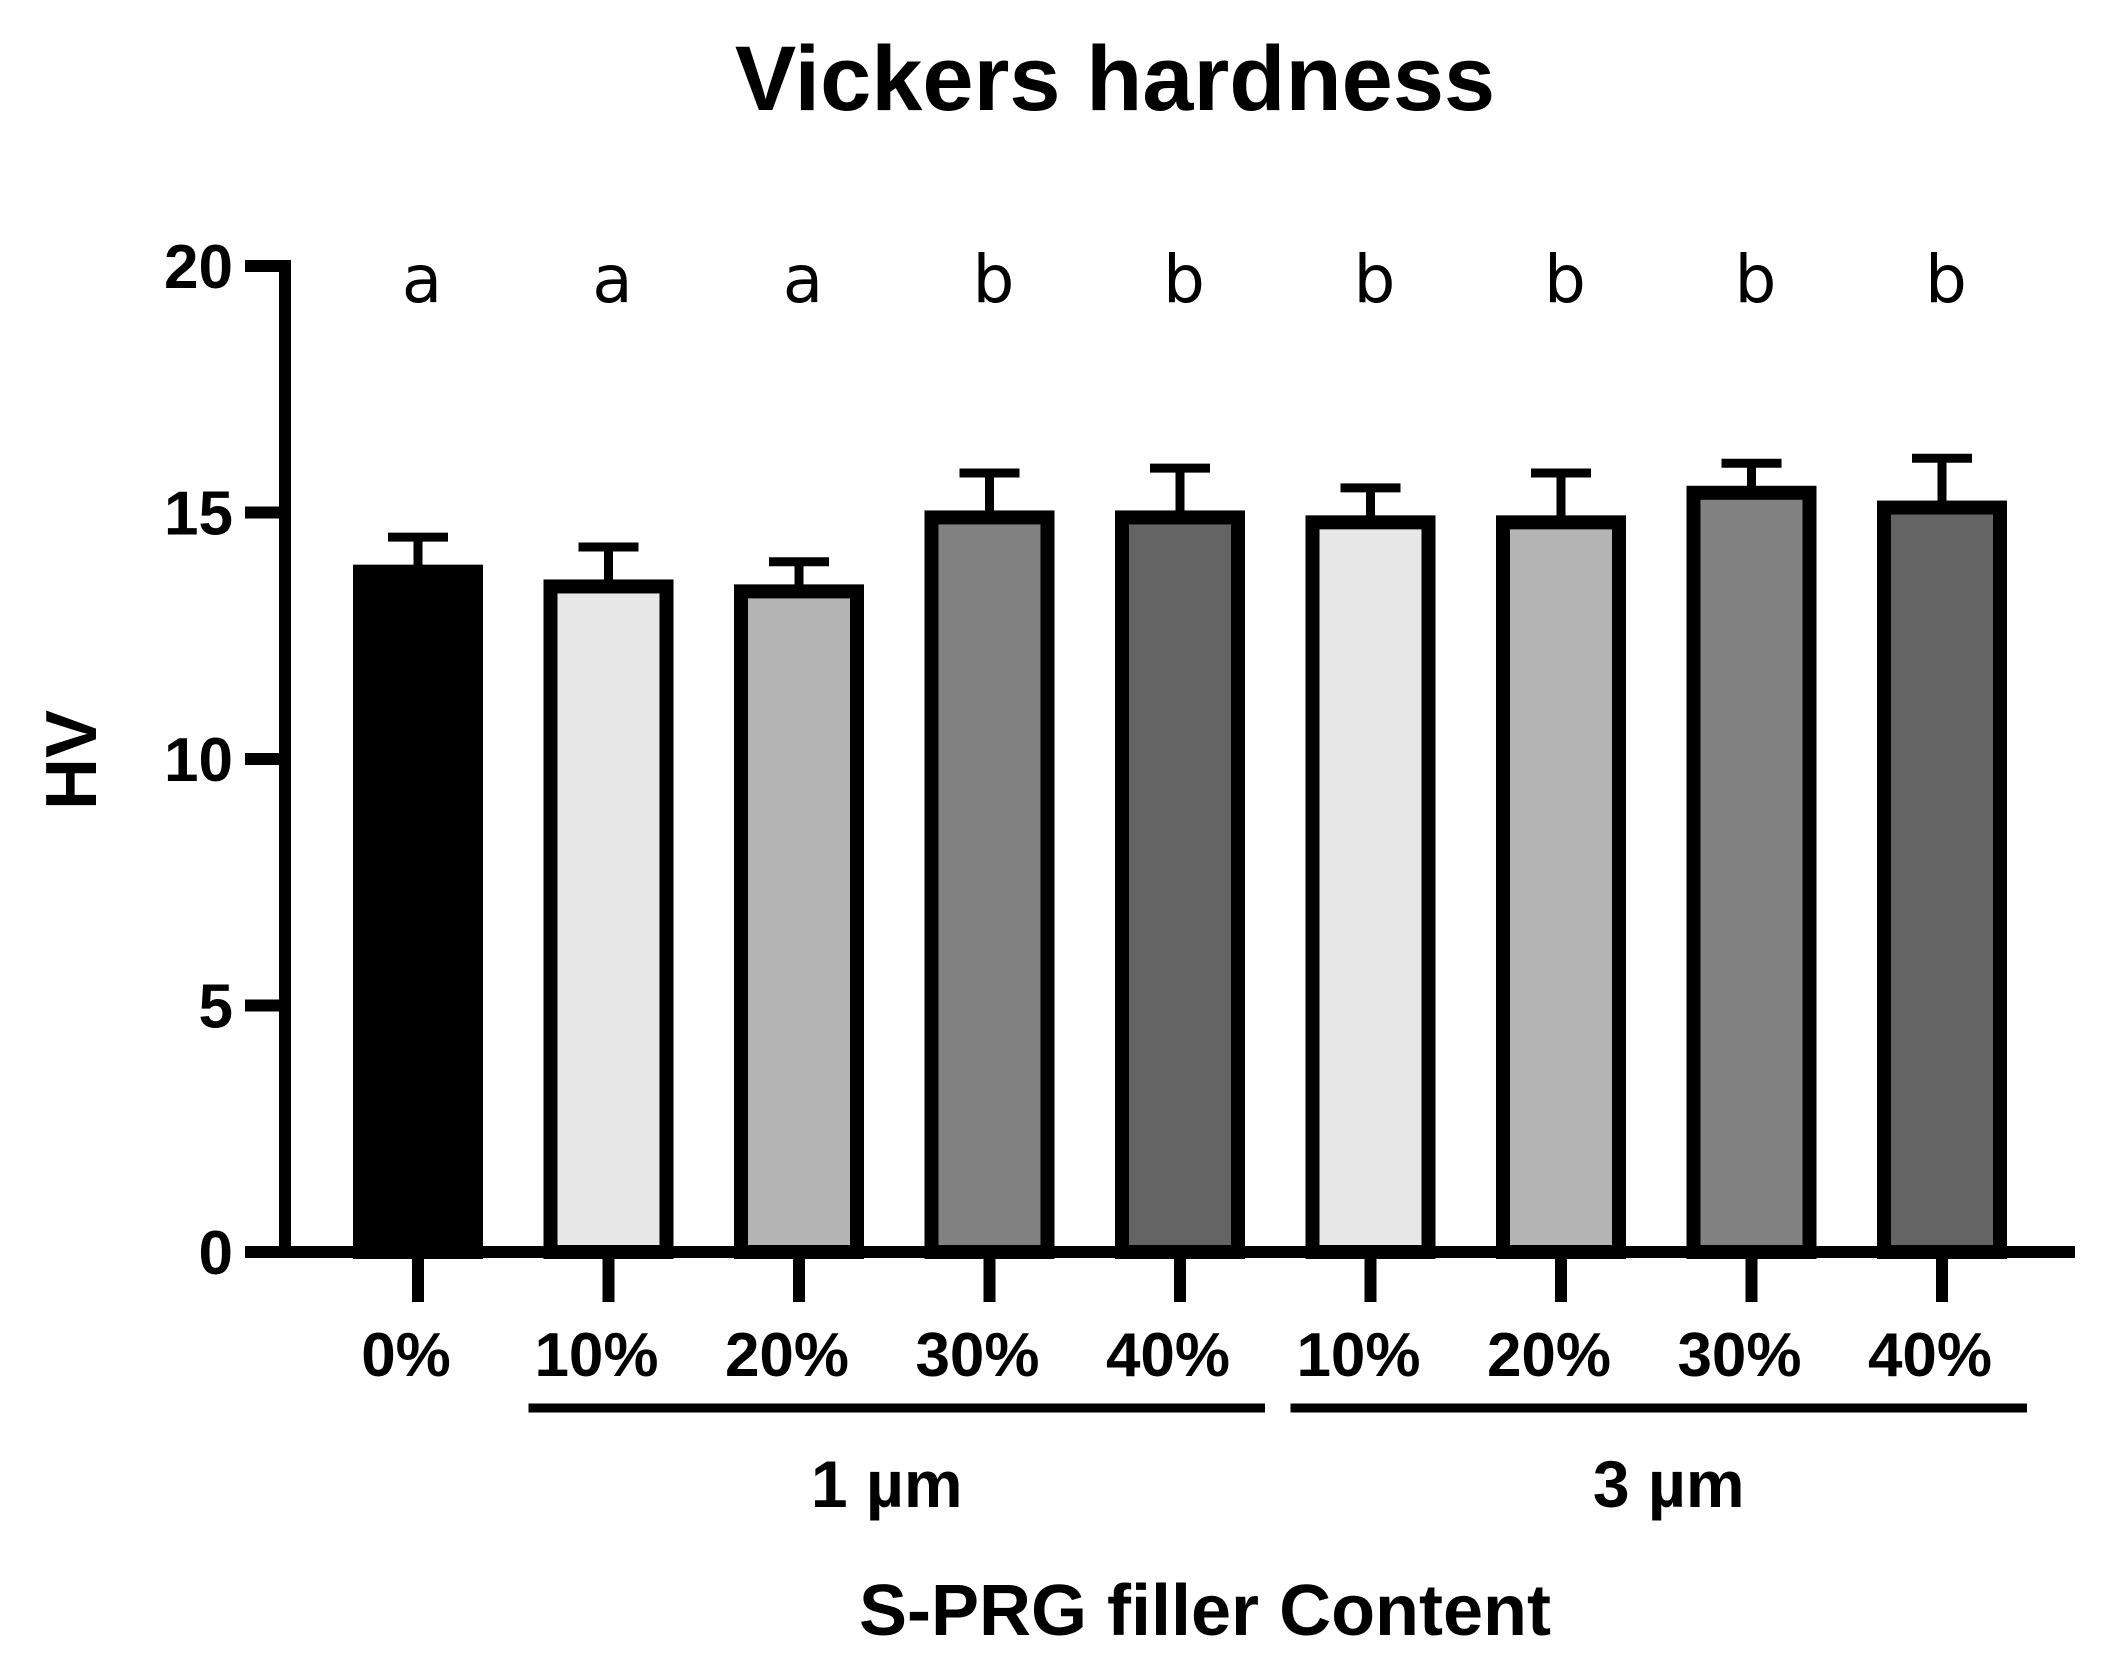 This screenshot has height=1664, width=2109. I want to click on y-tick-label: 0, so click(216, 1253).